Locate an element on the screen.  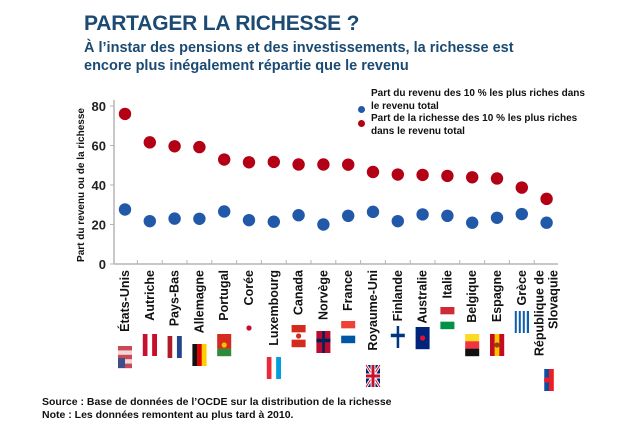
legend-marker-wealth is located at coordinates (361, 123).